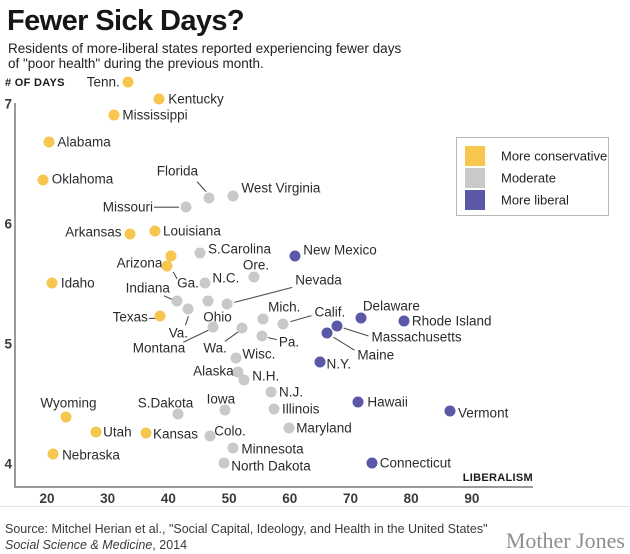 Image resolution: width=630 pixels, height=554 pixels. Describe the element at coordinates (324, 428) in the screenshot. I see `state-label-maryland: Maryland` at that location.